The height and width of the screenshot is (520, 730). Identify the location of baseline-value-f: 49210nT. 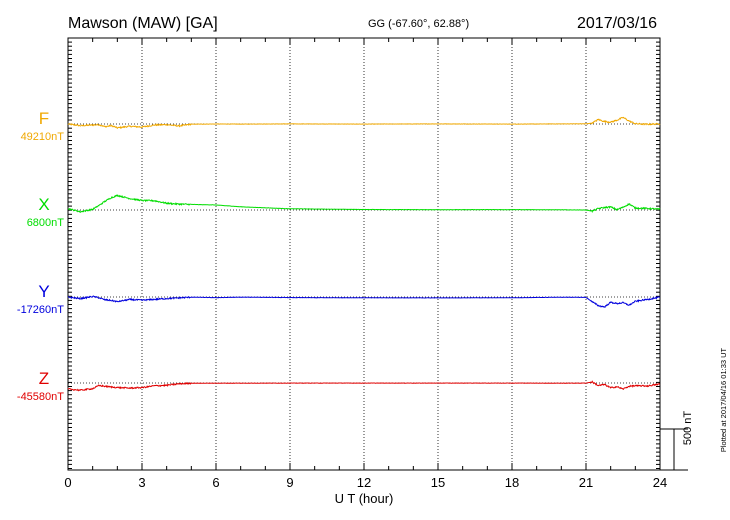
(43, 137).